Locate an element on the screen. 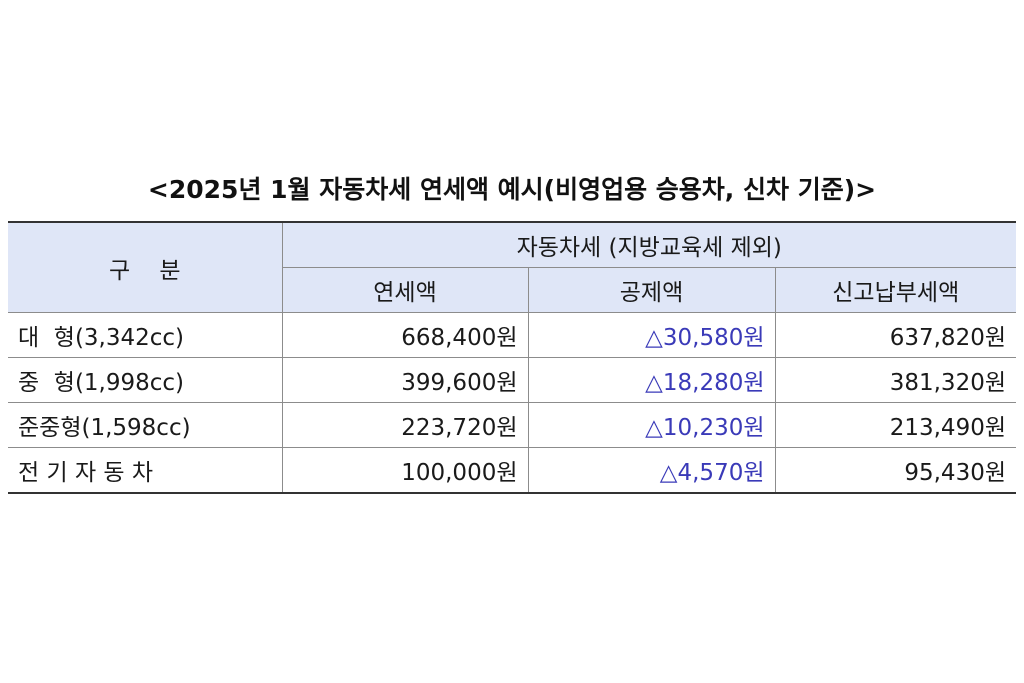 The image size is (1024, 683). table-row: 준중형(1,598cc) 223,720원 △10,230원 213,490원 is located at coordinates (512, 425).